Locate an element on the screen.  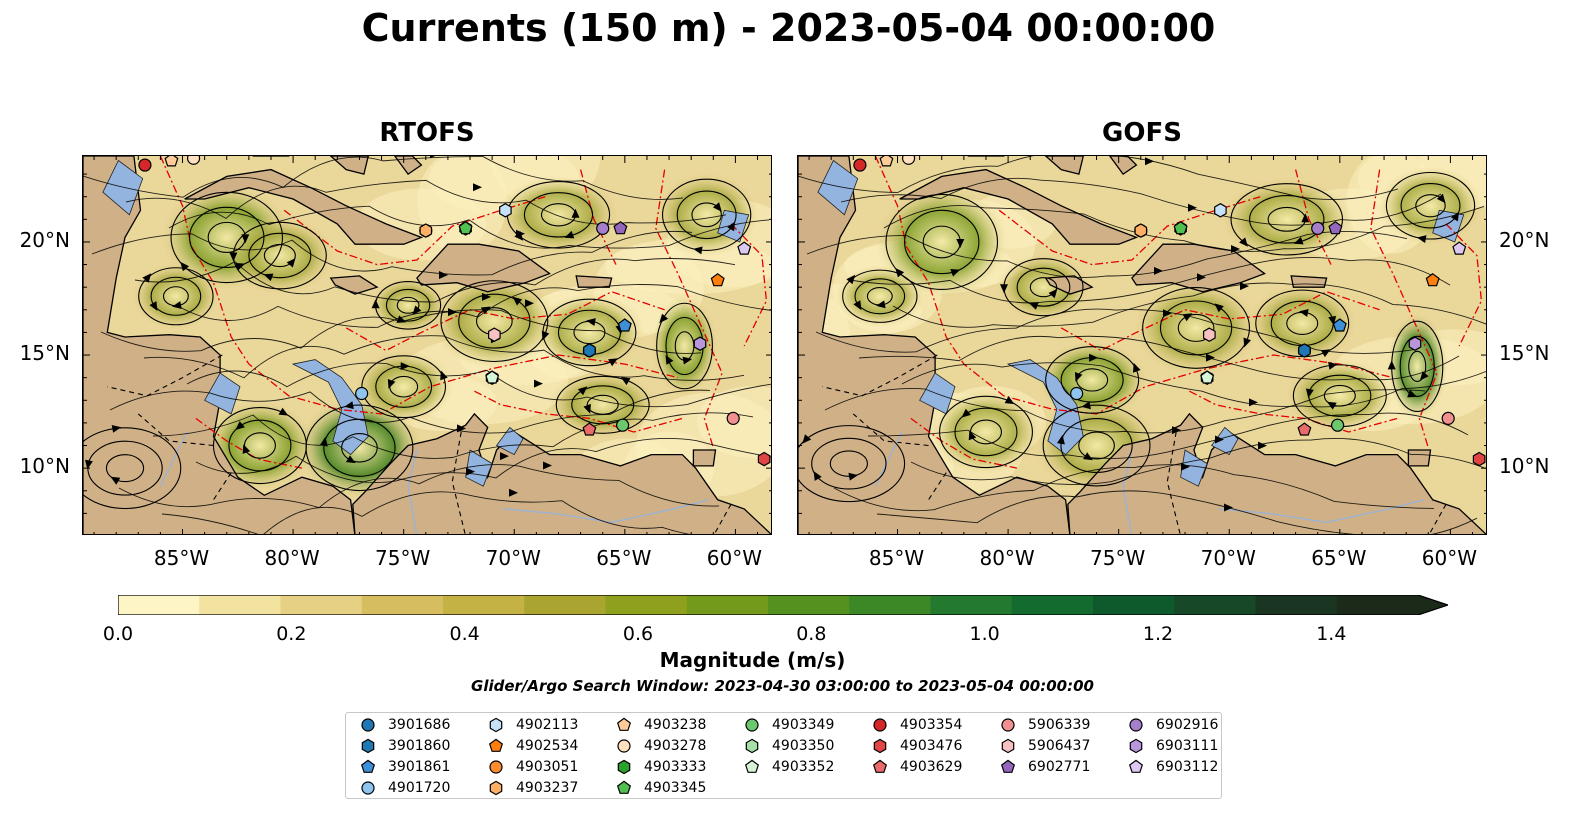
legend-item: 6902916 is located at coordinates (1173, 725).